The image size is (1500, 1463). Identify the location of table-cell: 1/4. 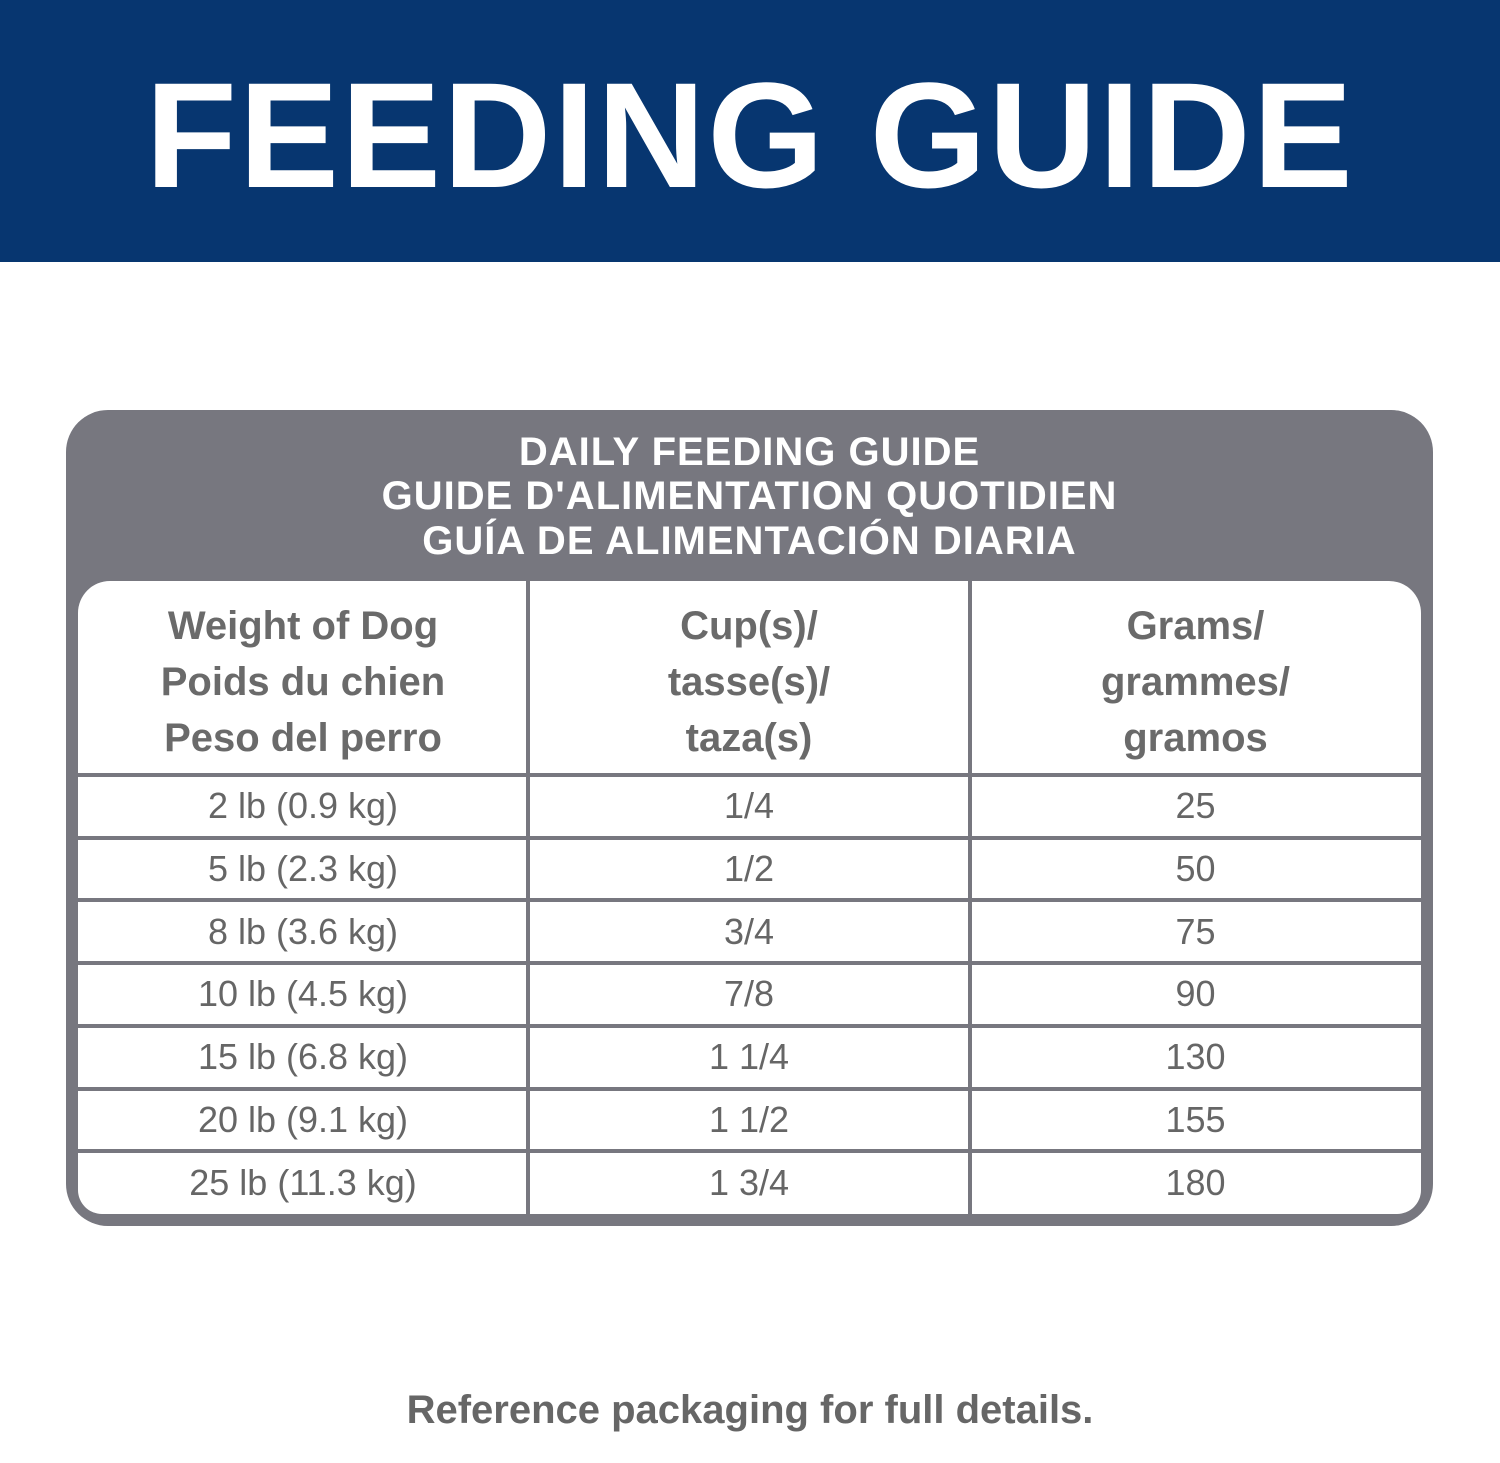
(749, 806).